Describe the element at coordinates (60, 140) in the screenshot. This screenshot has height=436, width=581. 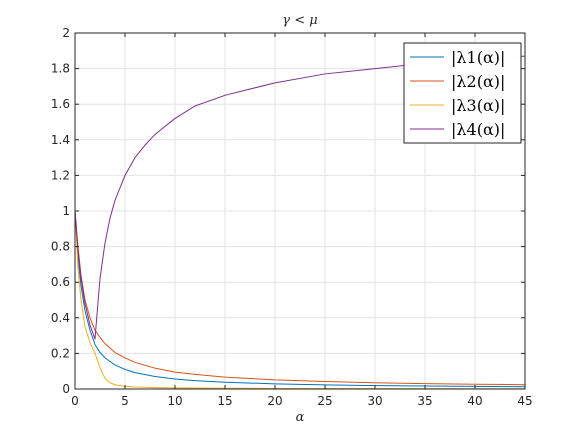
I see `y-tick-label: 1.4` at that location.